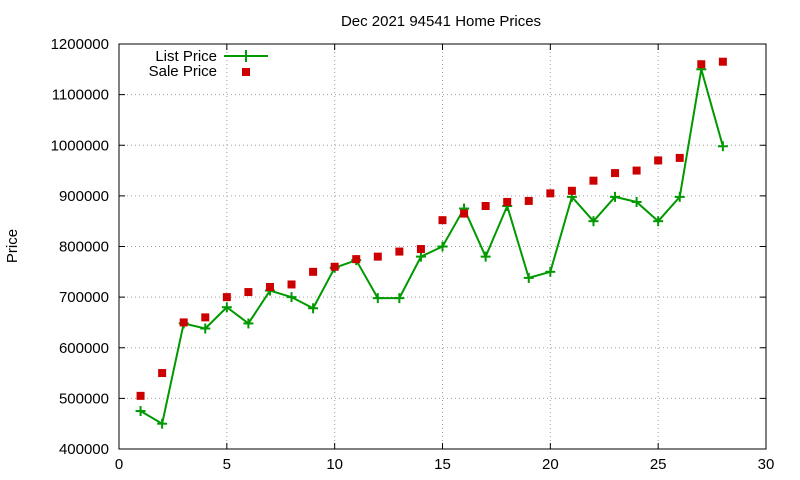 Image resolution: width=800 pixels, height=480 pixels. I want to click on legend-label-sale-price: Sale Price, so click(183, 71).